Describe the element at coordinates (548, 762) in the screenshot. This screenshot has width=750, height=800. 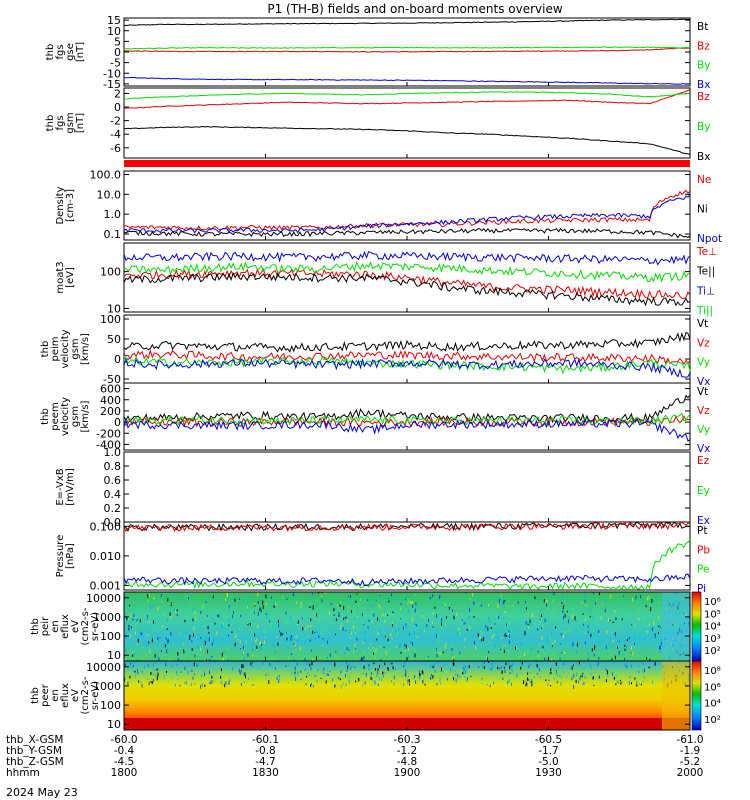
I see `x-tick-label: -5.0` at that location.